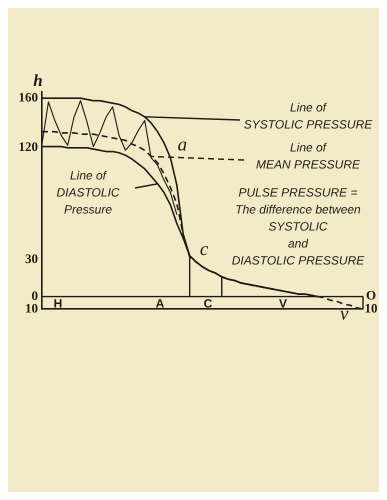 This screenshot has height=500, width=387. Describe the element at coordinates (309, 116) in the screenshot. I see `annotation: Line of SYSTOLIC PRESSURE` at that location.